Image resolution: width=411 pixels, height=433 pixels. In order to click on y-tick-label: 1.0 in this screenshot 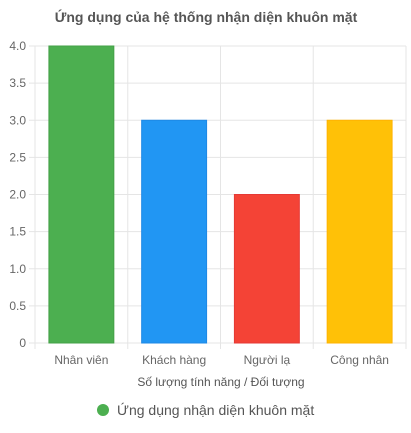, I will do `click(17, 269)`.